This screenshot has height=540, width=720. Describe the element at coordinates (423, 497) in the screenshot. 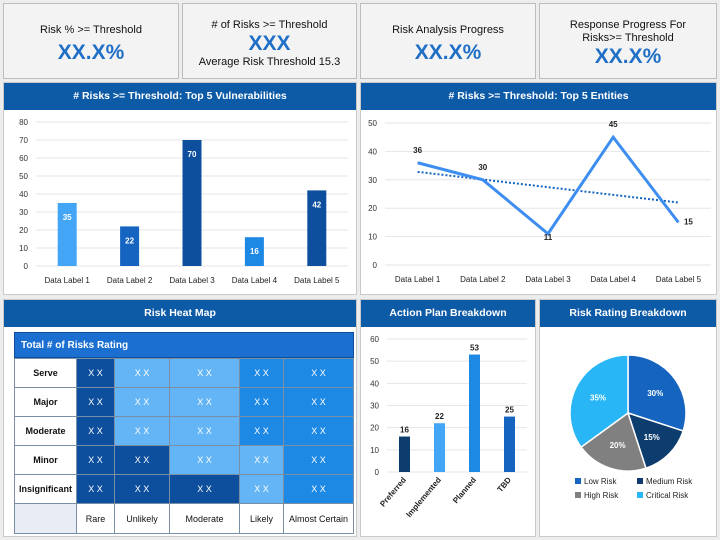

I see `x-tick-label: Implemented` at that location.